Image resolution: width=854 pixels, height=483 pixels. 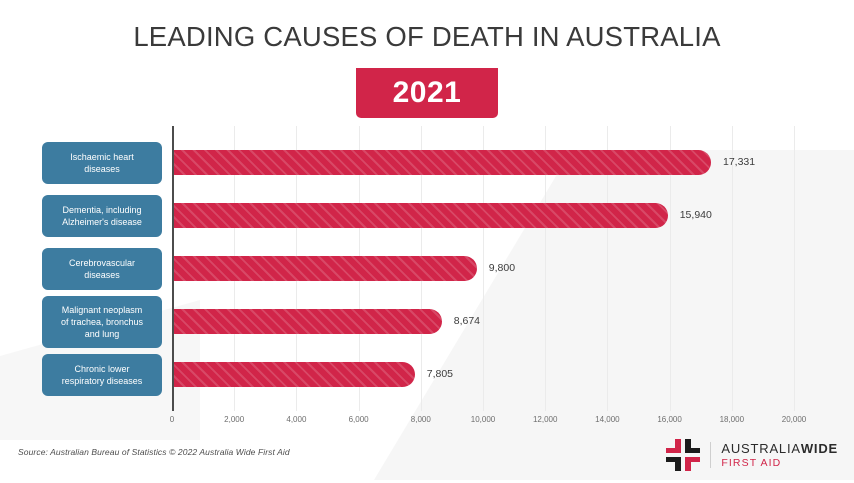 I want to click on cross-logo-icon, so click(x=683, y=455).